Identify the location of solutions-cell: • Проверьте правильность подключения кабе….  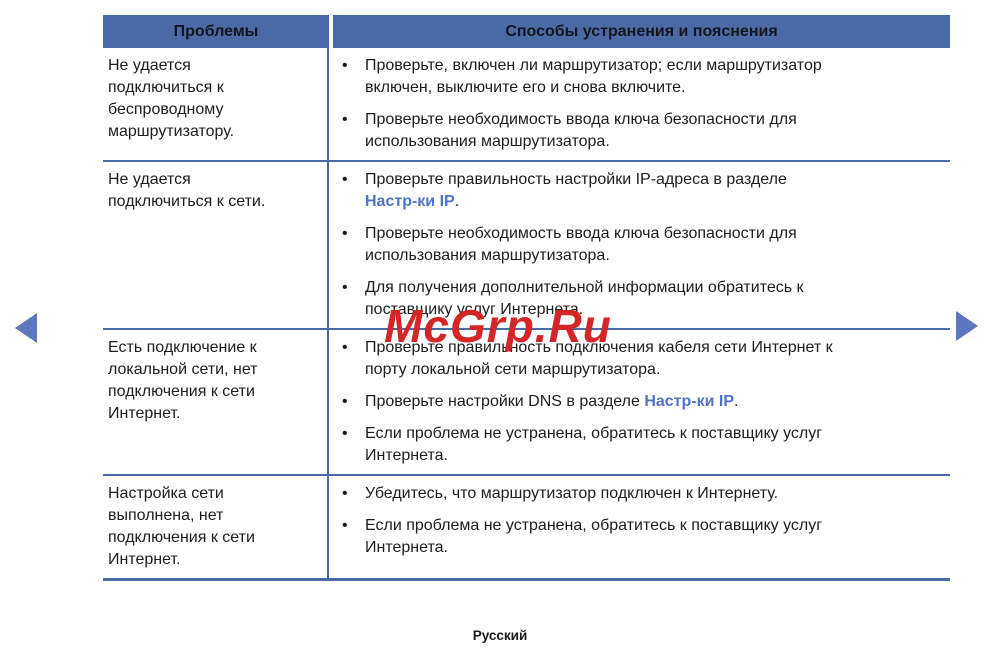
(639, 402).